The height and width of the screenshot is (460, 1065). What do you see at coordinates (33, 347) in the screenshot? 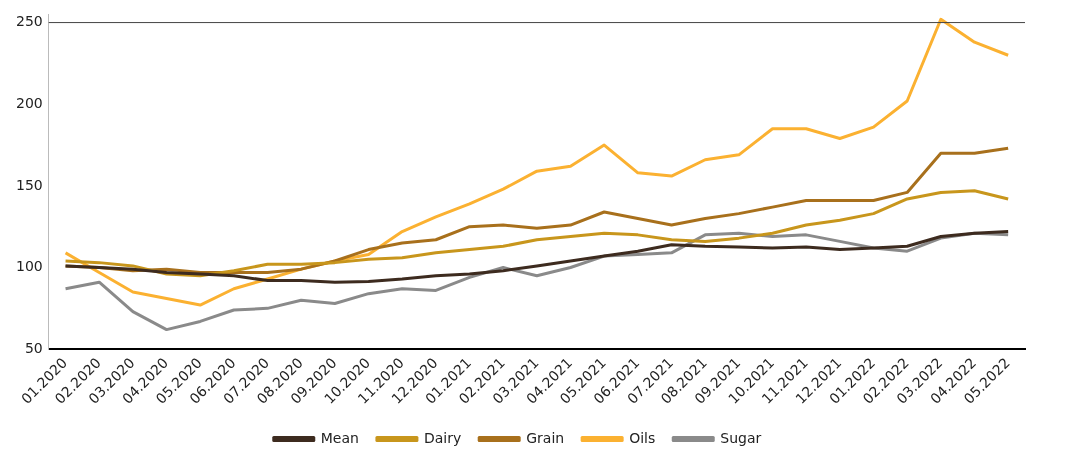
I see `y-tick-label: 50` at bounding box center [33, 347].